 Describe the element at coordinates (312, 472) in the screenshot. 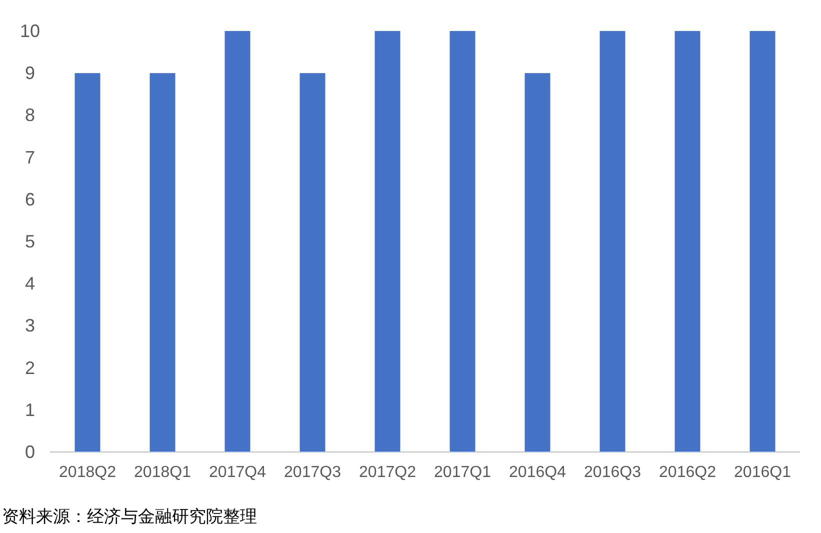

I see `xtick: 2017Q3` at that location.